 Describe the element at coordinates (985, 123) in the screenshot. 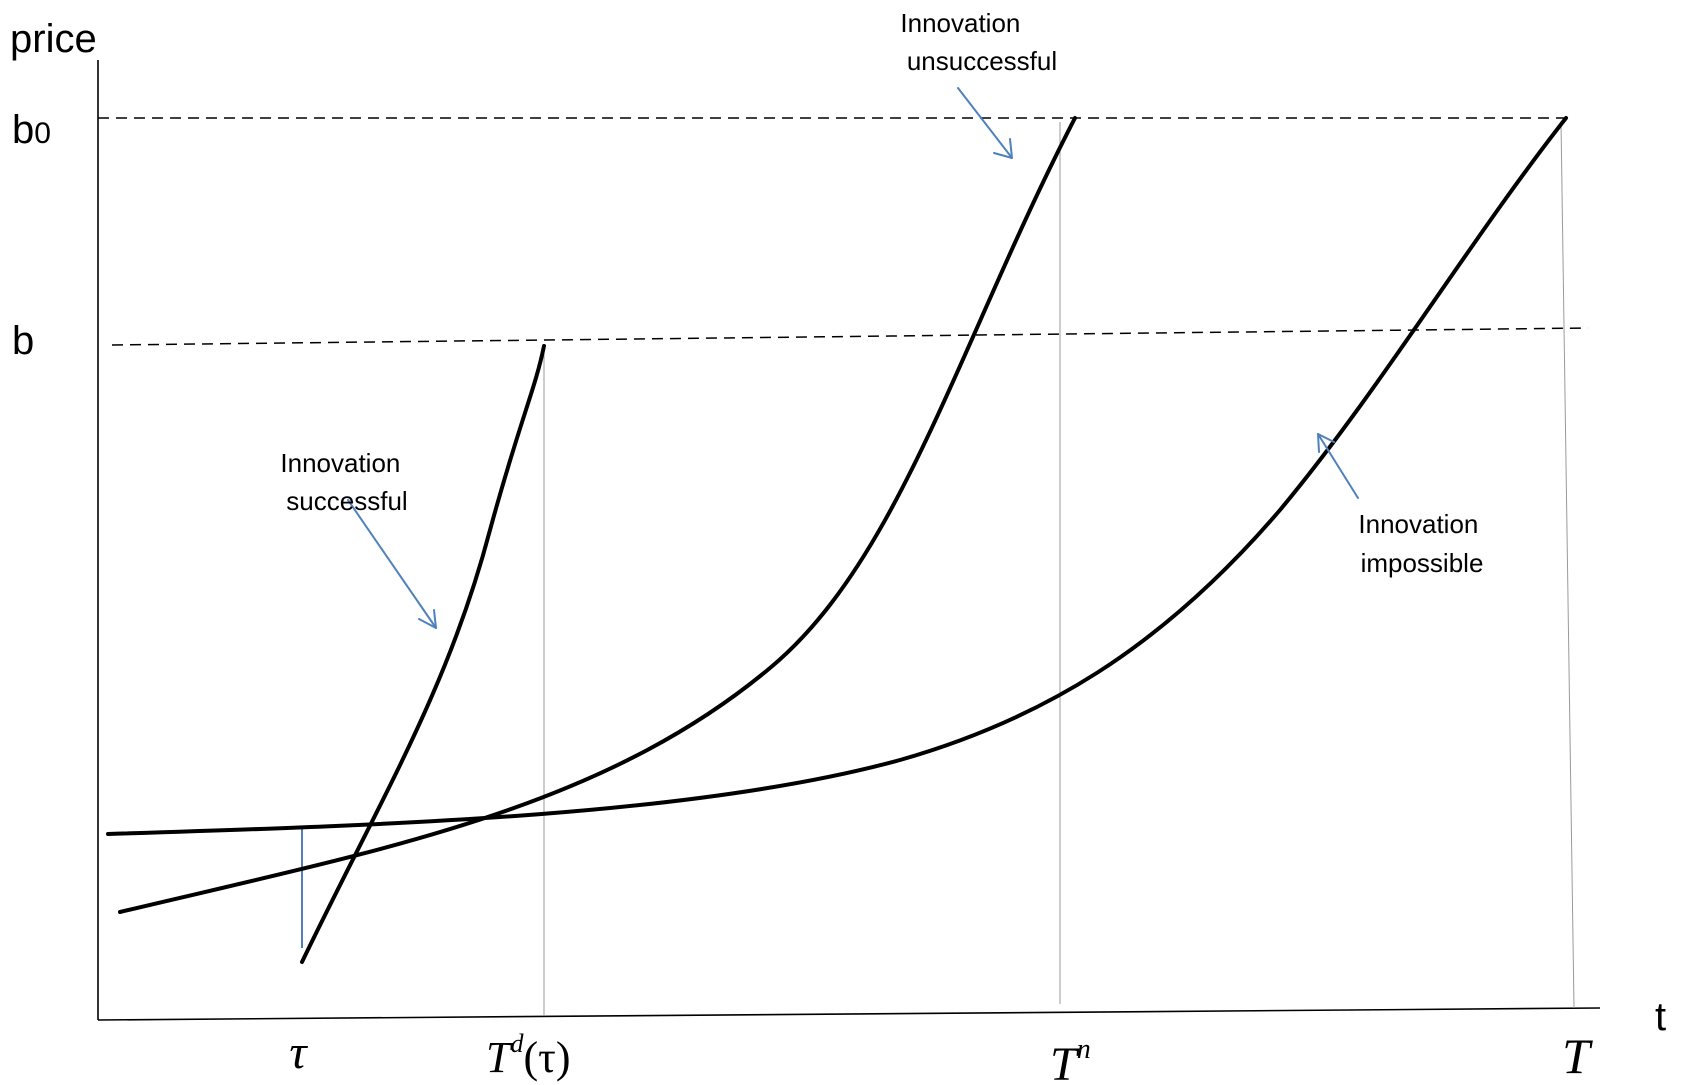

I see `arrow-unsuccessful` at that location.